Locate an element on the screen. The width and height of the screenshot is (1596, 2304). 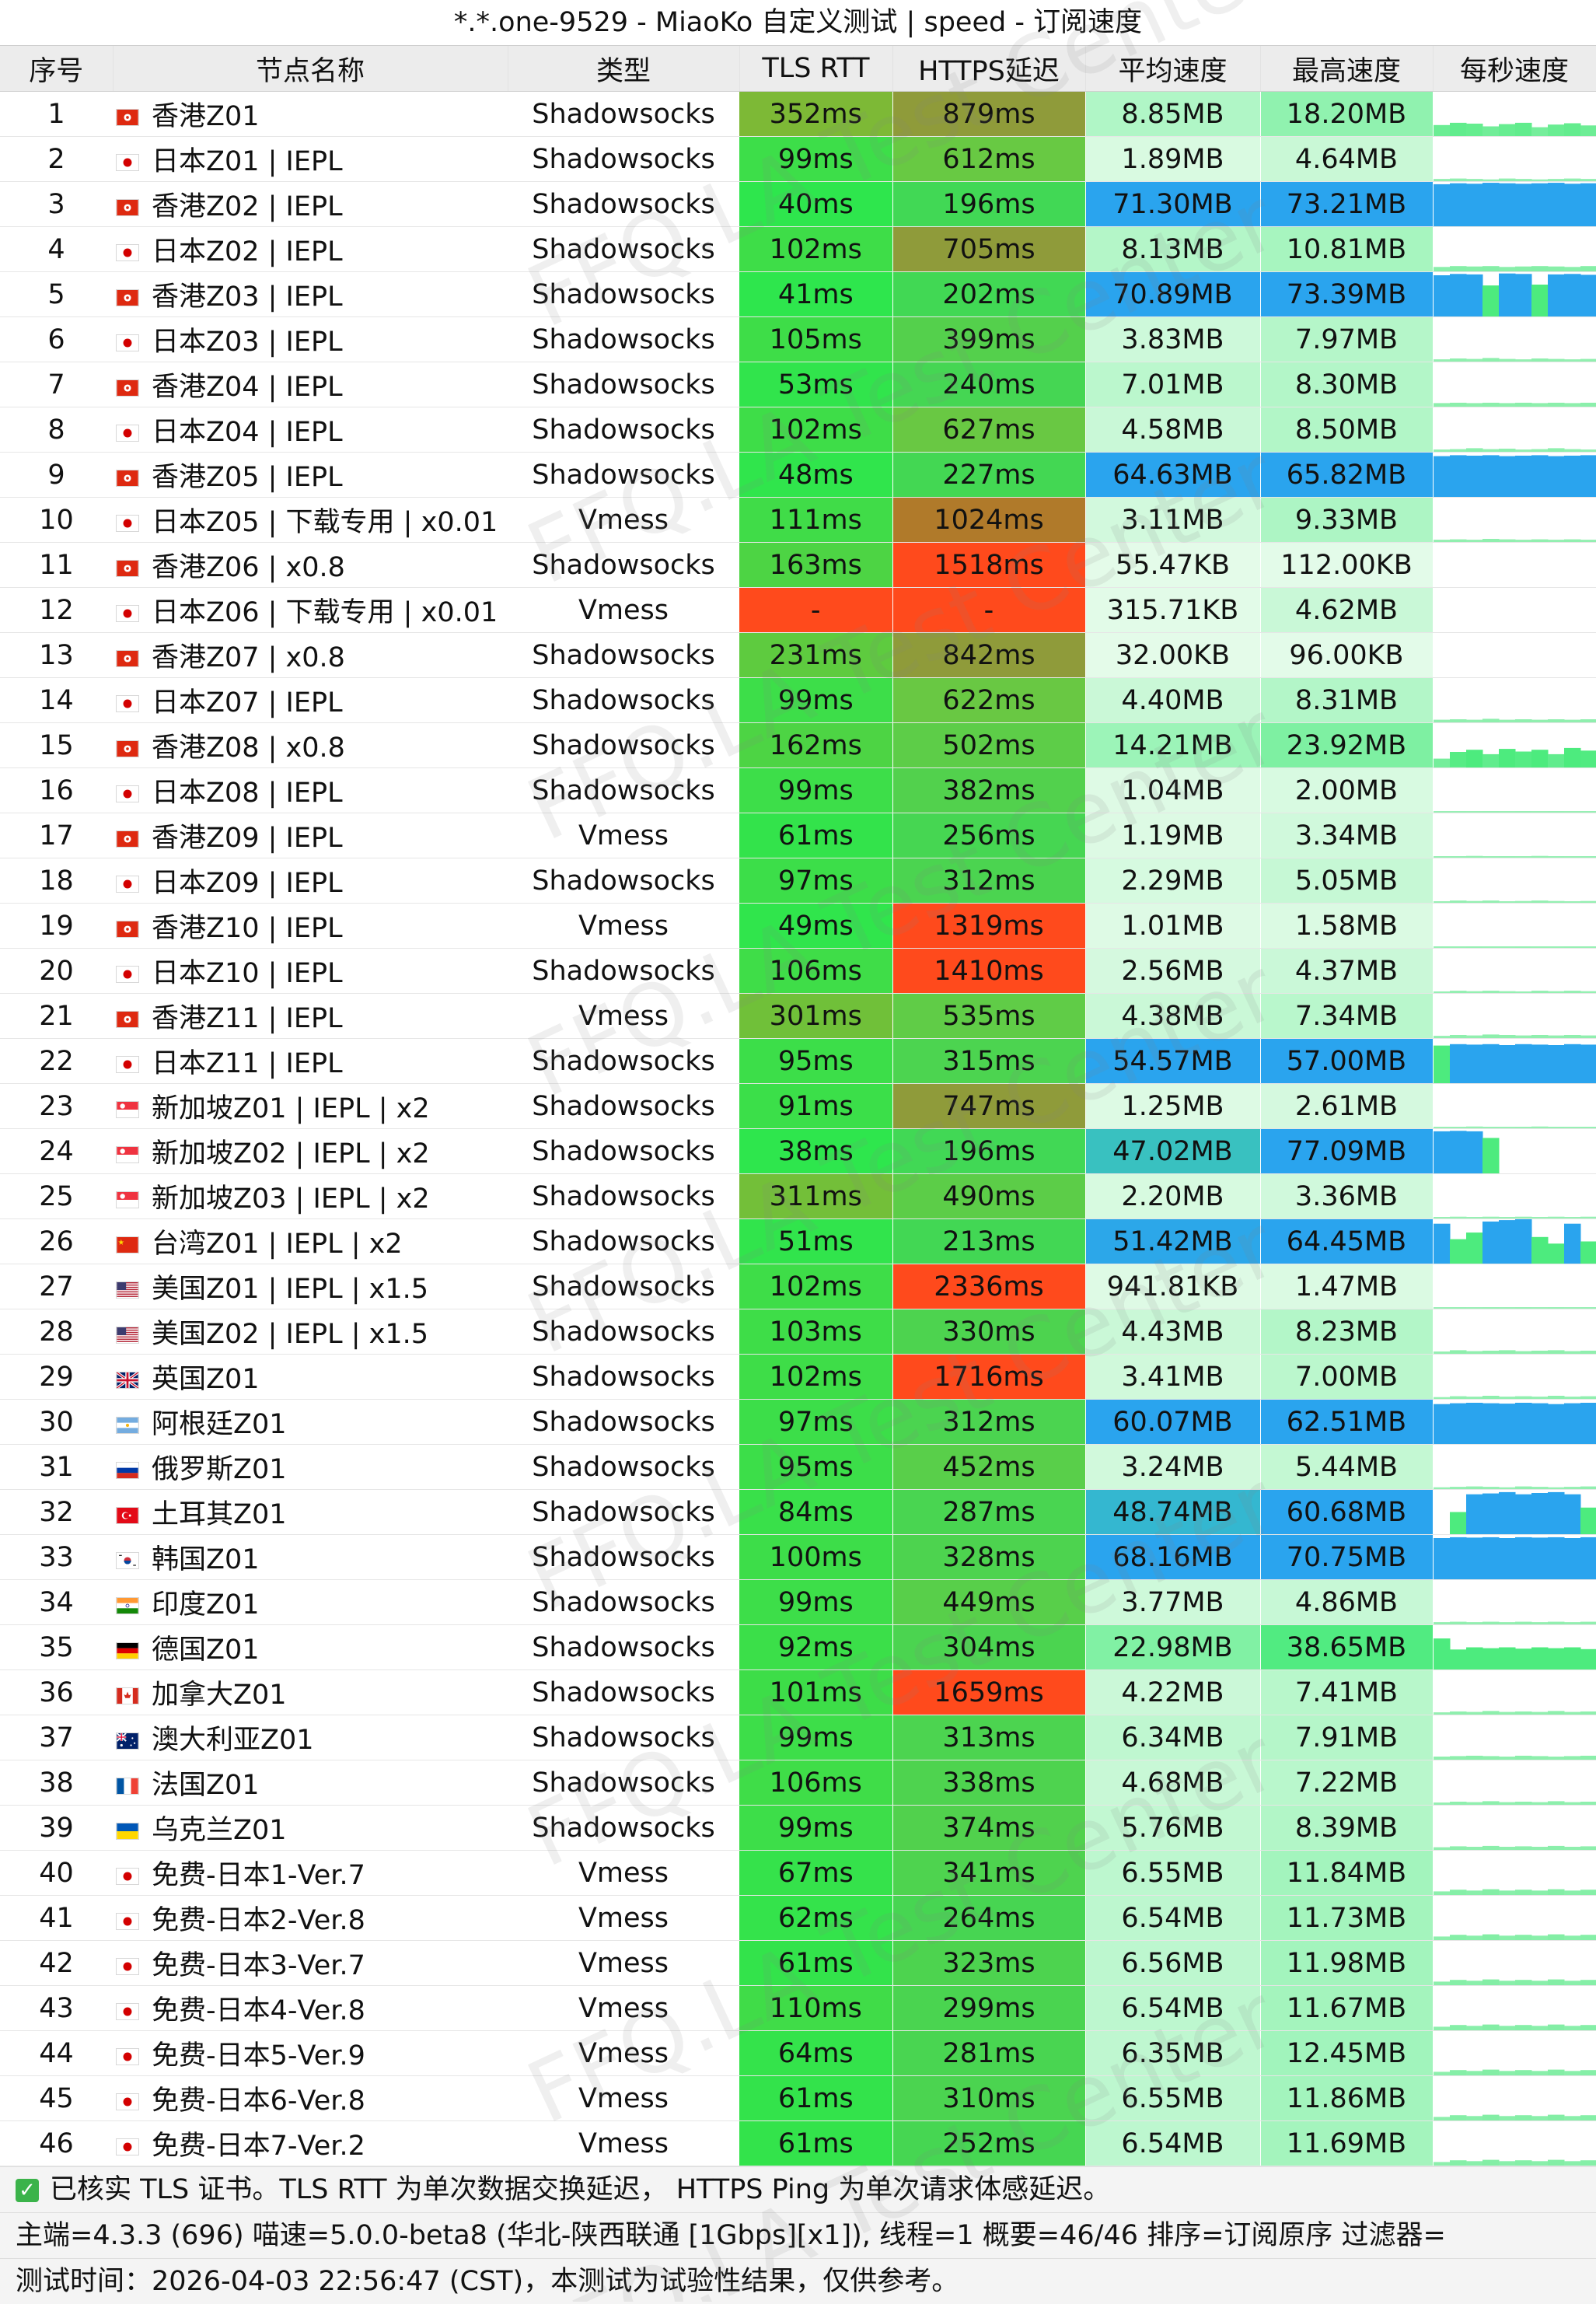
column-header-max-speed: 最高速度 is located at coordinates (1347, 69).